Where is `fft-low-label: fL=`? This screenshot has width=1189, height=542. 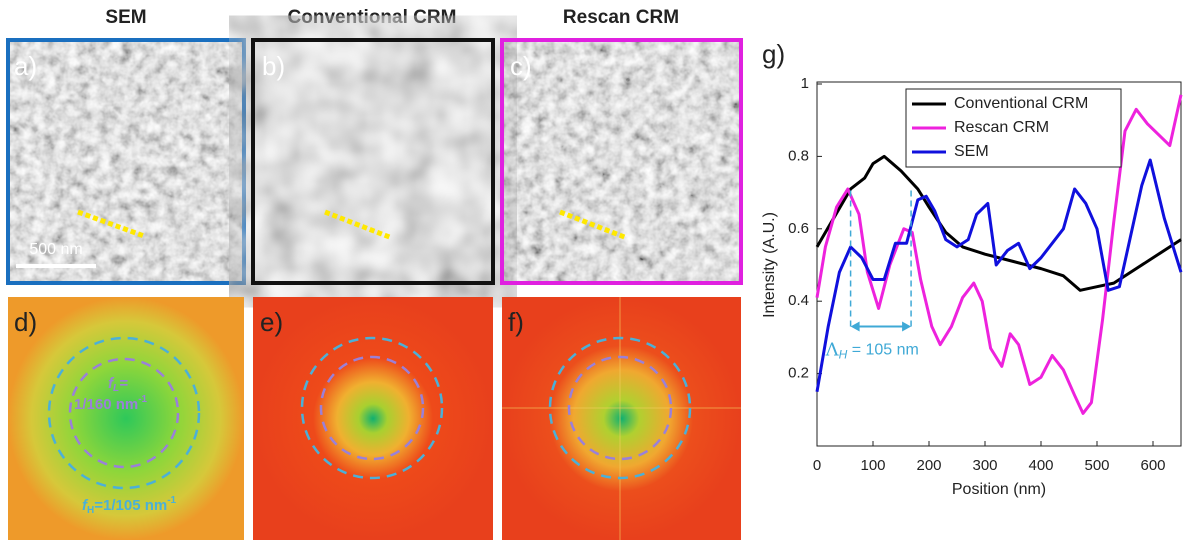 fft-low-label: fL= is located at coordinates (118, 384).